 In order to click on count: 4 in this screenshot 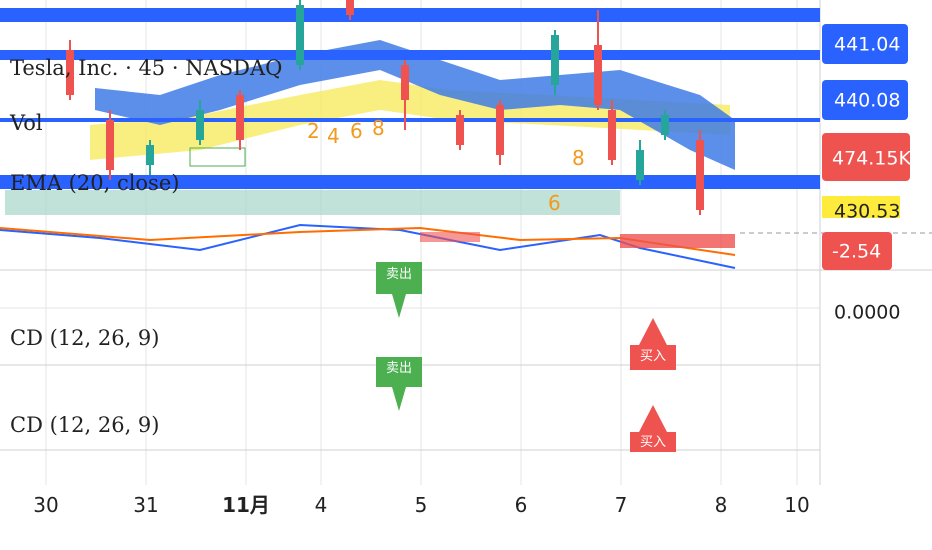, I will do `click(333, 136)`.